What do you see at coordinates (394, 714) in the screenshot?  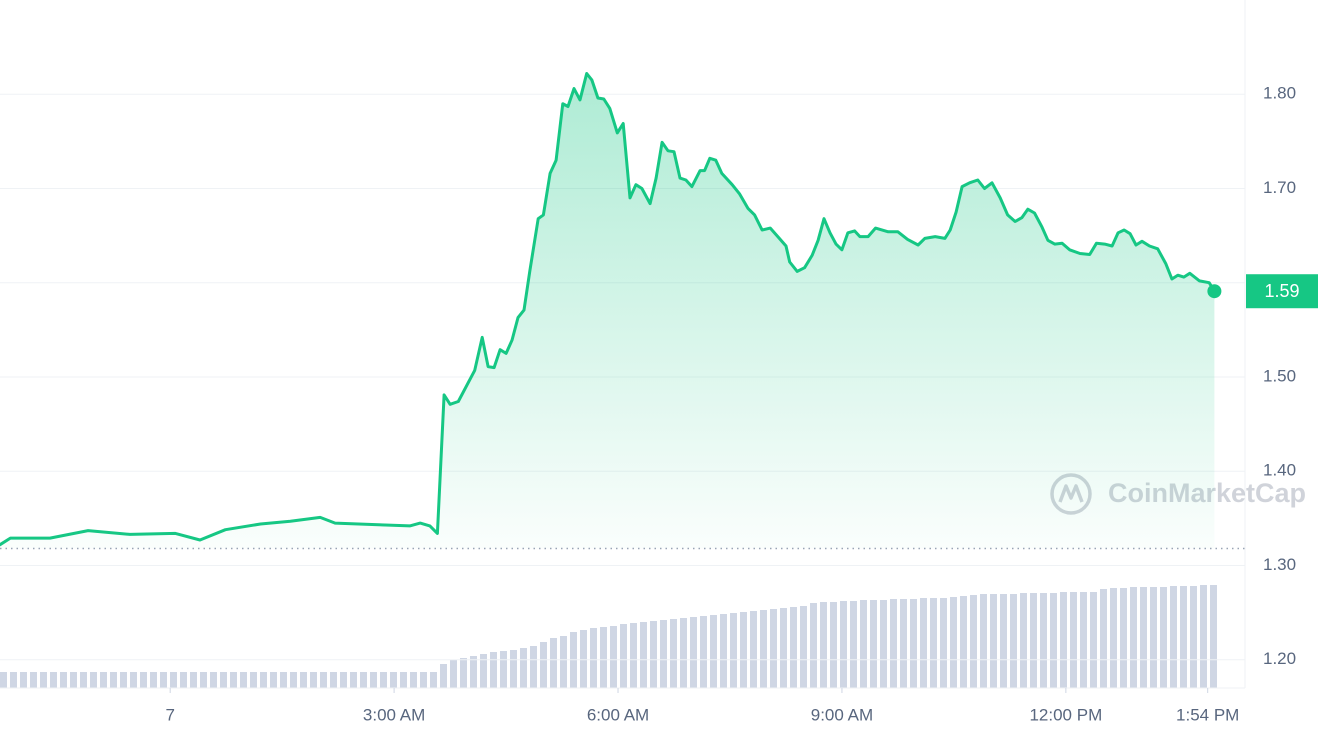 I see `x-tick-label: 3:00 AM` at bounding box center [394, 714].